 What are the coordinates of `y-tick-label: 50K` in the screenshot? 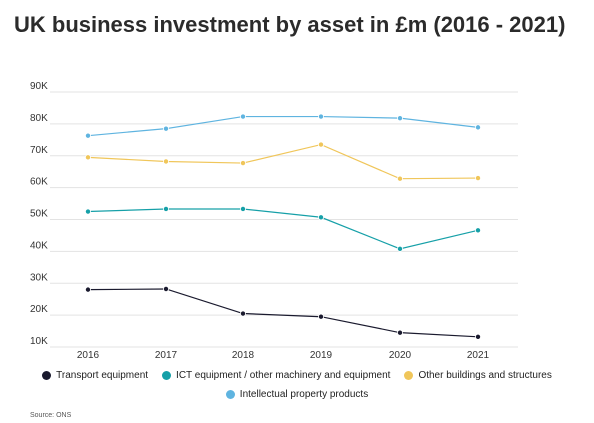 It's located at (39, 214).